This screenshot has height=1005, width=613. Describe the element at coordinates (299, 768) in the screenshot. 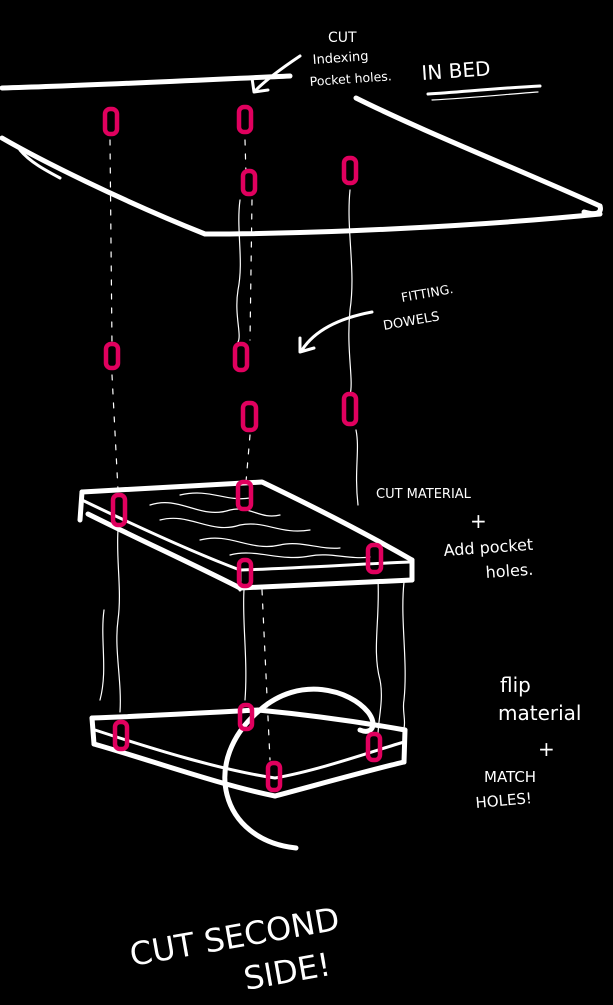

I see `flip-arrow-arc` at that location.